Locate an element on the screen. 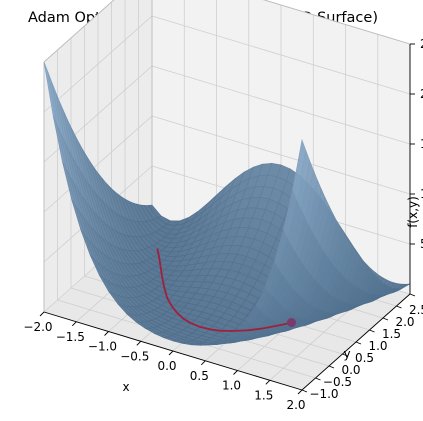 The image size is (423, 421). z-tick-label: 500 is located at coordinates (421, 244).